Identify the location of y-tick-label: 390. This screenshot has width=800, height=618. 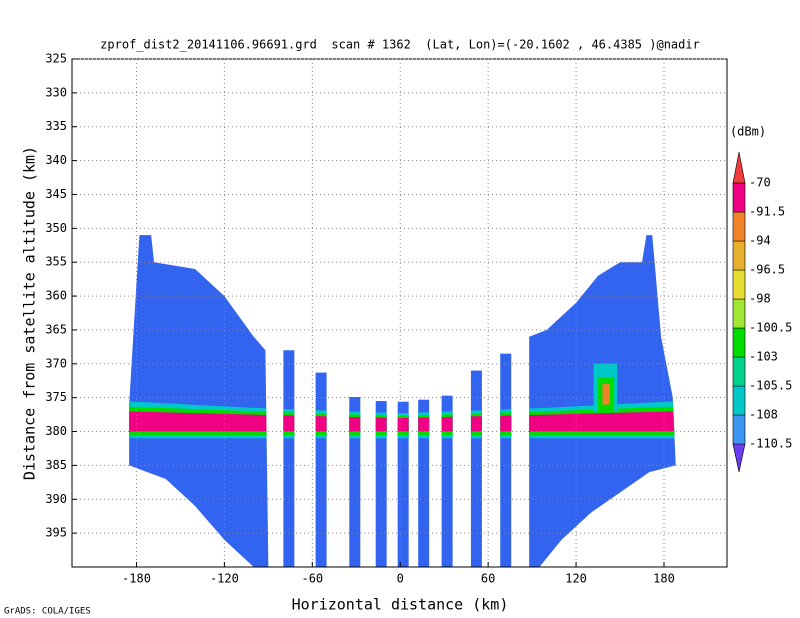
(56, 499).